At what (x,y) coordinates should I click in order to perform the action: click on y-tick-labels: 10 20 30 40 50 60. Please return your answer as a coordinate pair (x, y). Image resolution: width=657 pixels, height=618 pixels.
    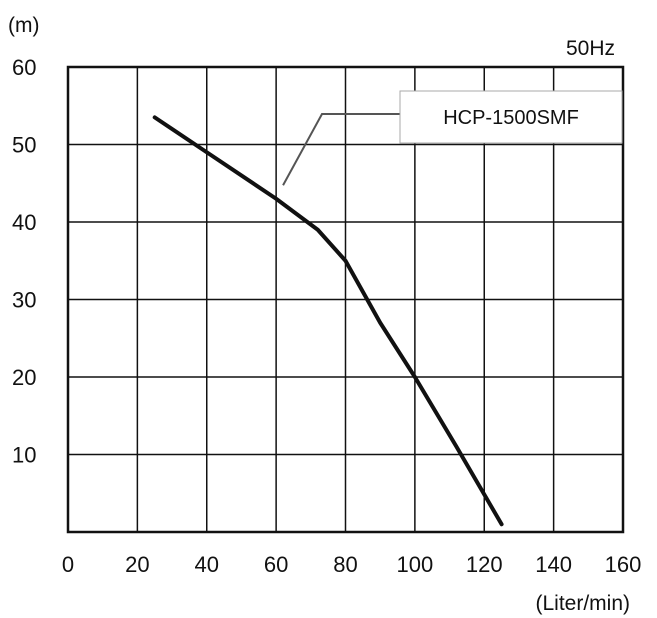
    Looking at the image, I should click on (24, 261).